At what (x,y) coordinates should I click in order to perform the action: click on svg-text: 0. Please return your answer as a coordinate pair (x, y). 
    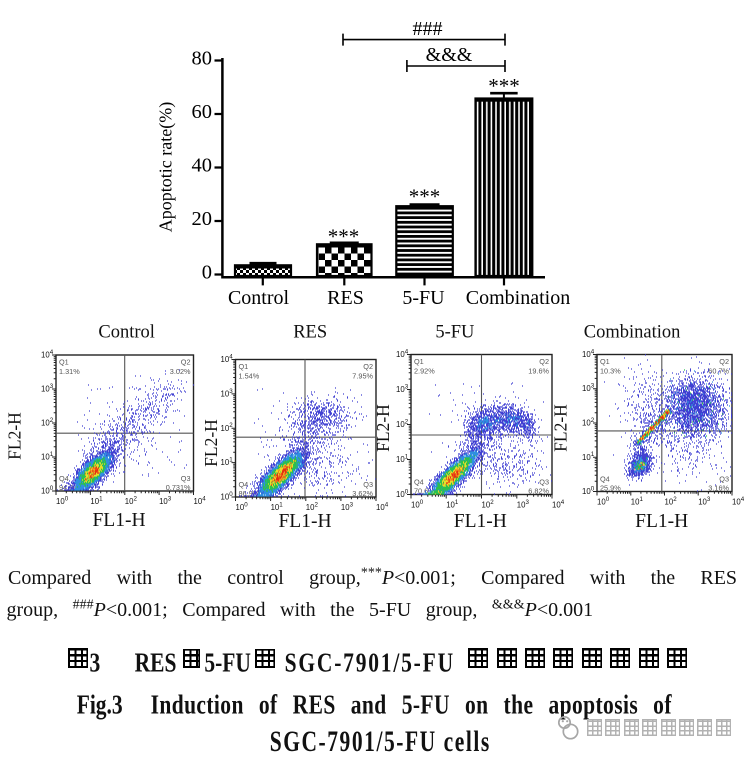
    Looking at the image, I should click on (207, 273).